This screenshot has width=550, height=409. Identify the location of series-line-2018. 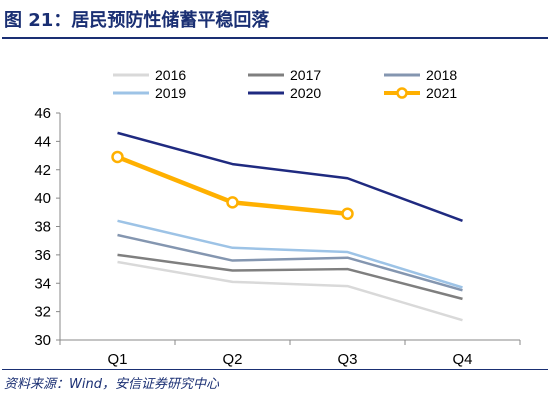
(290, 262).